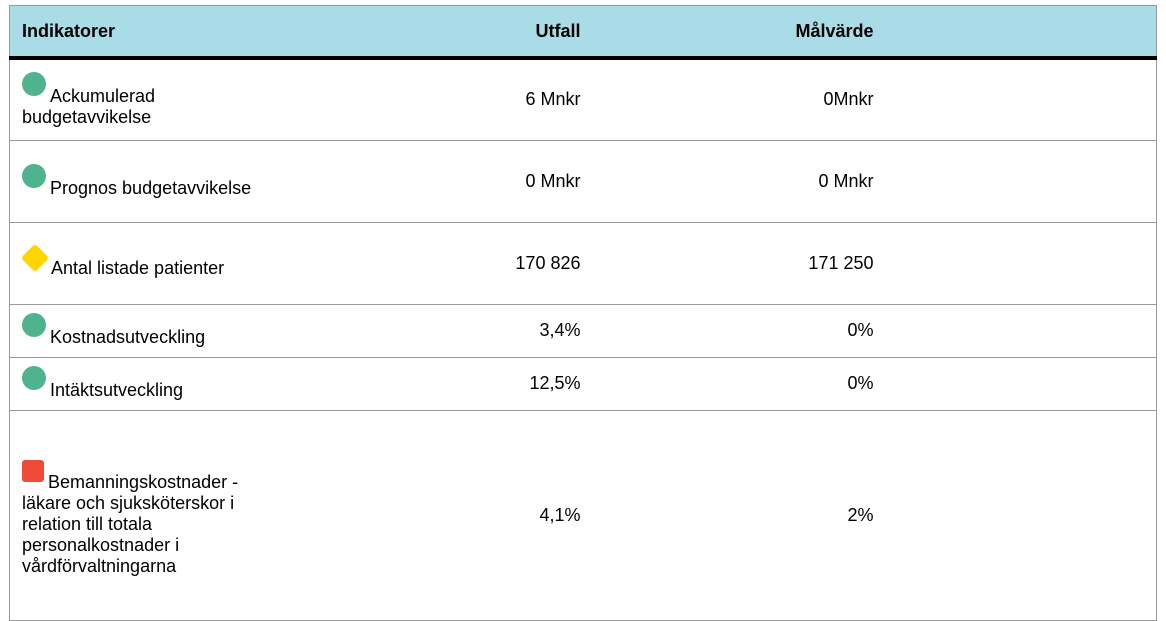  I want to click on value-cell: 12,5%, so click(445, 384).